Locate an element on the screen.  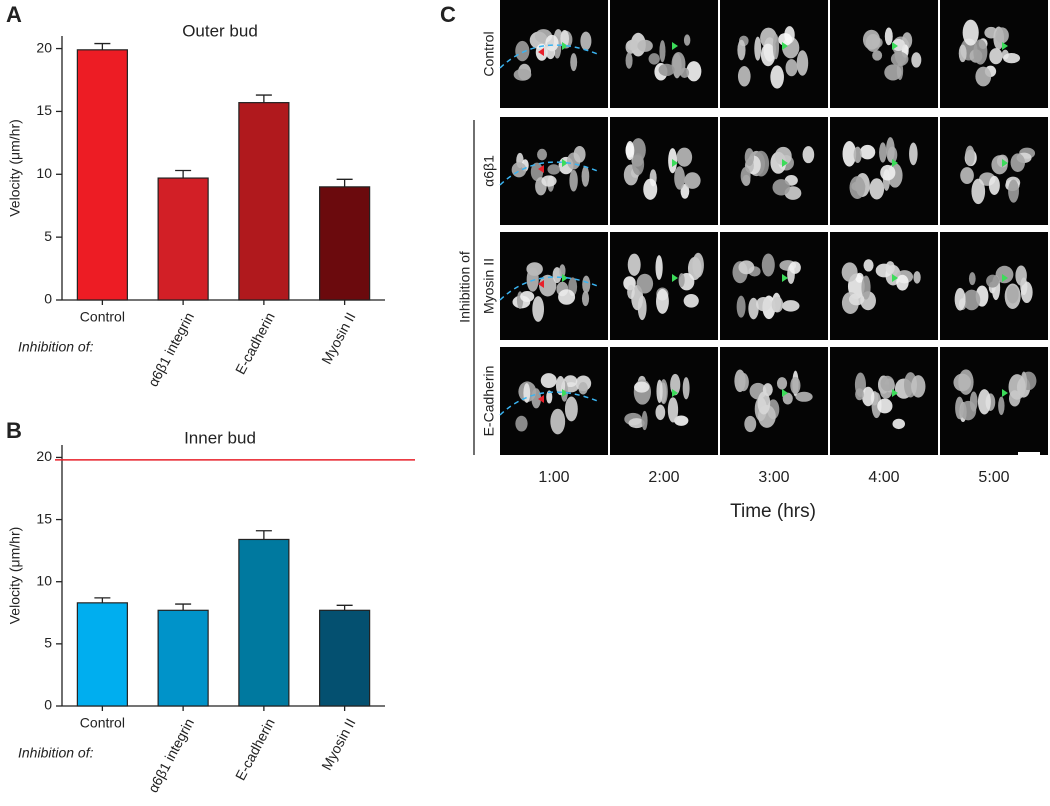
x-tick-label: Myosin II is located at coordinates (338, 744).